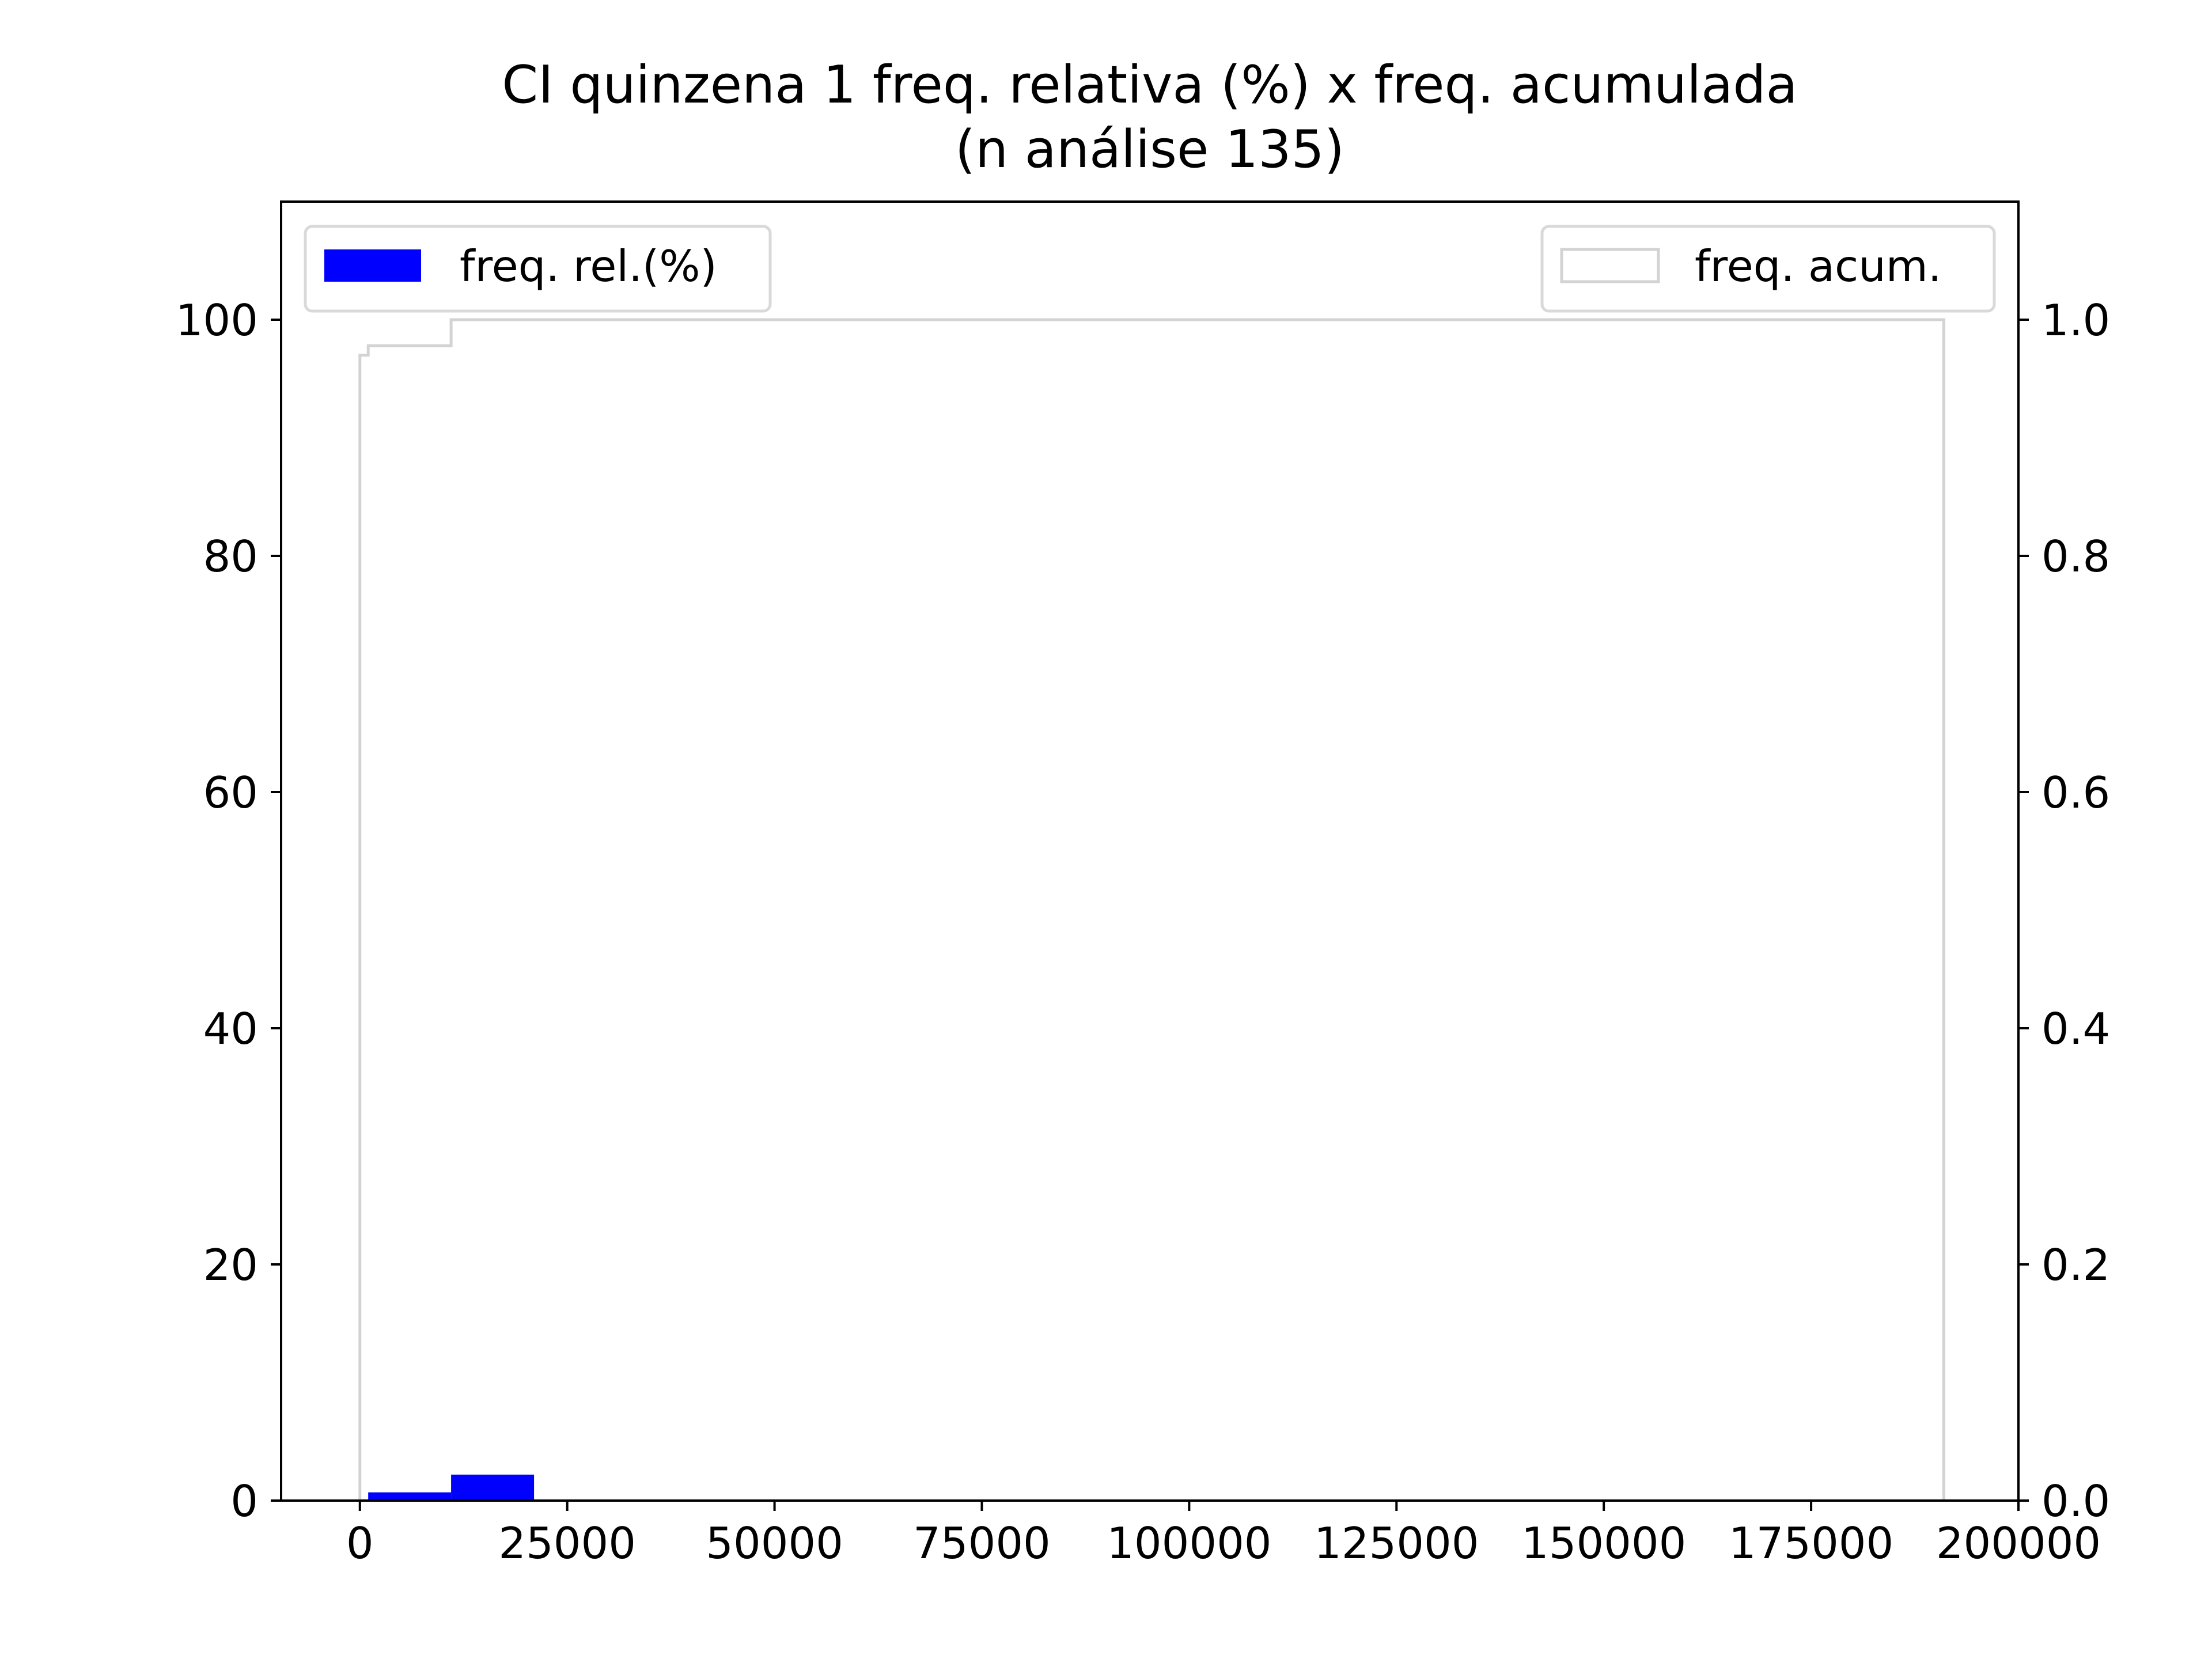 This screenshot has width=2212, height=1659. Describe the element at coordinates (244, 1501) in the screenshot. I see `left-y-tick-label: 0` at that location.